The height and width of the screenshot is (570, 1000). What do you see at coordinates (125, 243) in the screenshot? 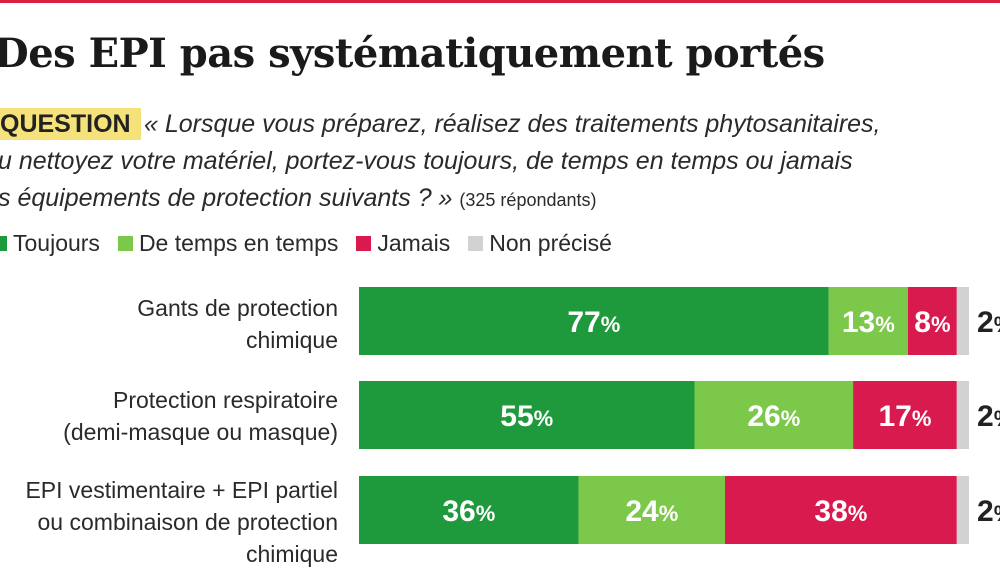
I see `legend-swatch-de-temps-en-temps` at bounding box center [125, 243].